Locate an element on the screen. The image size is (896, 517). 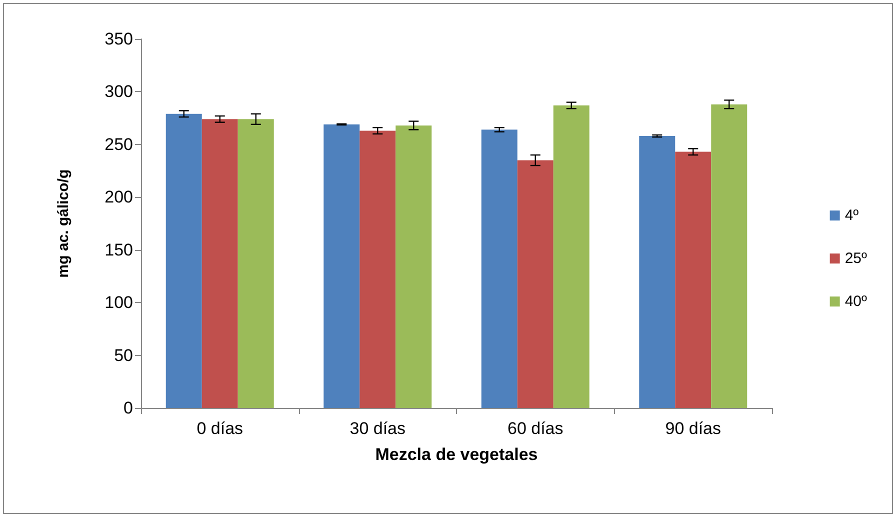
legend-label: 4º is located at coordinates (852, 215).